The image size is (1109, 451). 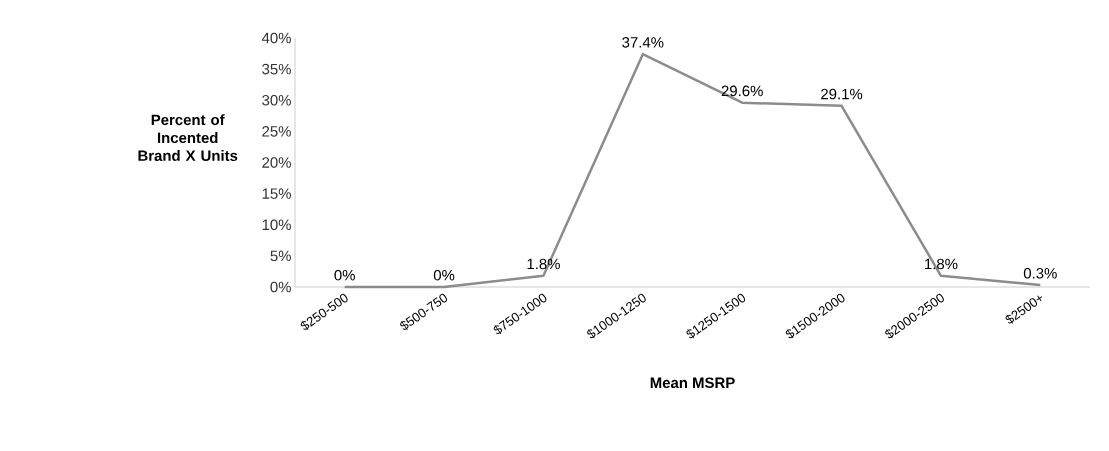 What do you see at coordinates (280, 287) in the screenshot?
I see `y-tick-label: 0%` at bounding box center [280, 287].